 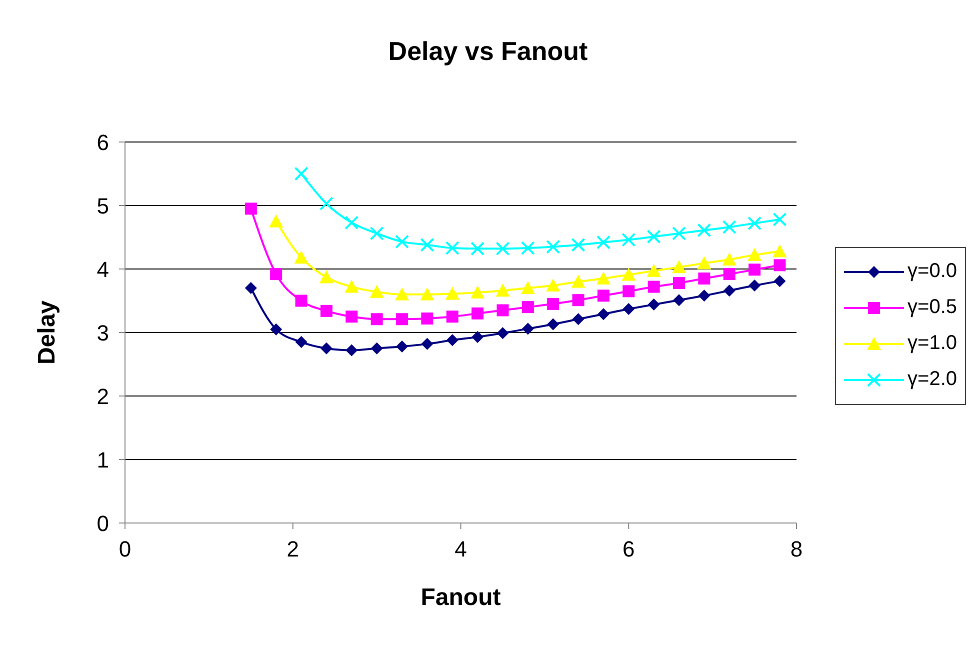 What do you see at coordinates (932, 271) in the screenshot?
I see `legend-label: γ=0.0` at bounding box center [932, 271].